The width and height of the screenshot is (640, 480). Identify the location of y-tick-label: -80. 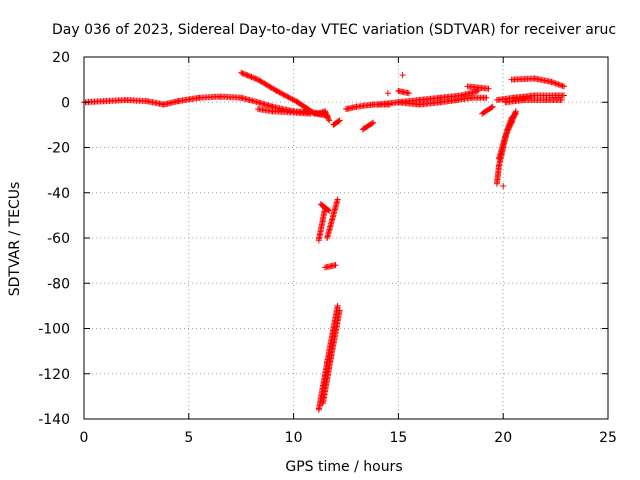
(58, 284).